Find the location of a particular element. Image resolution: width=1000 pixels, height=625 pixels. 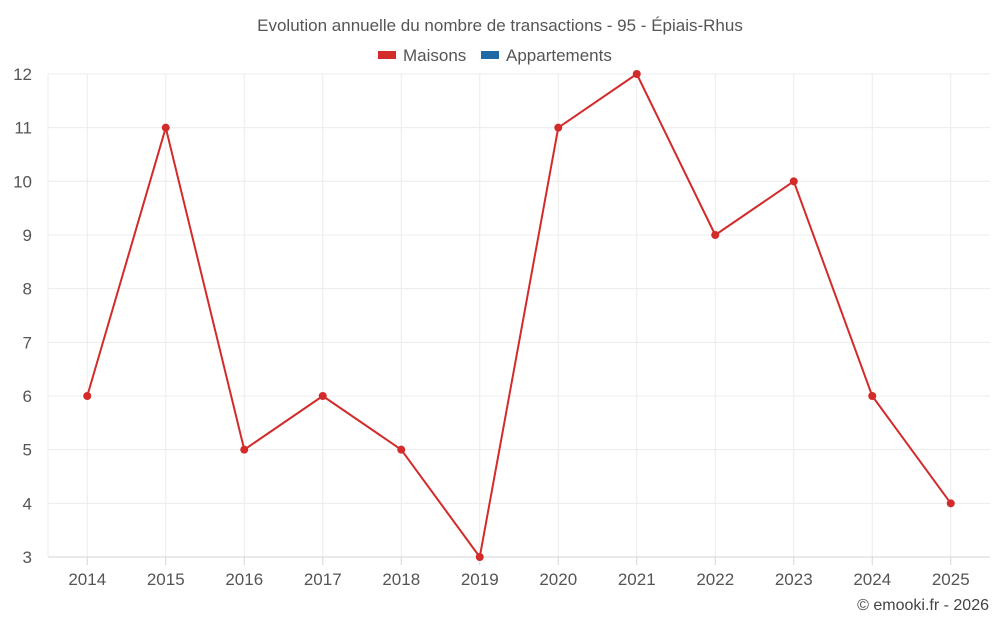

x-tick-label: 2024 is located at coordinates (872, 579).